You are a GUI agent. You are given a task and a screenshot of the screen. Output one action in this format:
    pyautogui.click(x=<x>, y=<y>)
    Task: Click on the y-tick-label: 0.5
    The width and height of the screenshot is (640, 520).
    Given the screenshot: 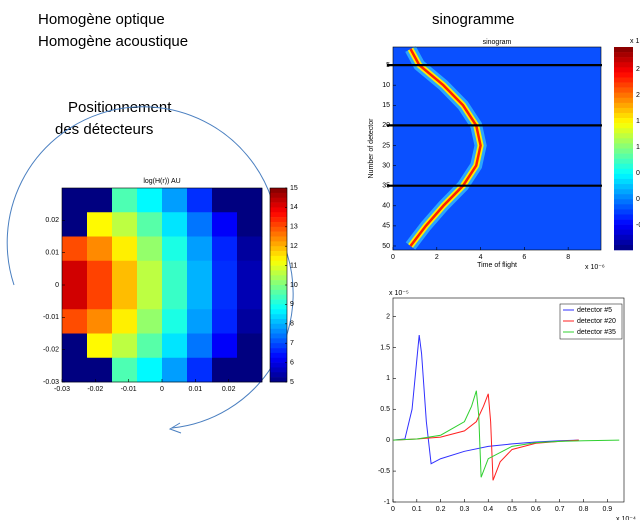 What is the action you would take?
    pyautogui.click(x=385, y=409)
    